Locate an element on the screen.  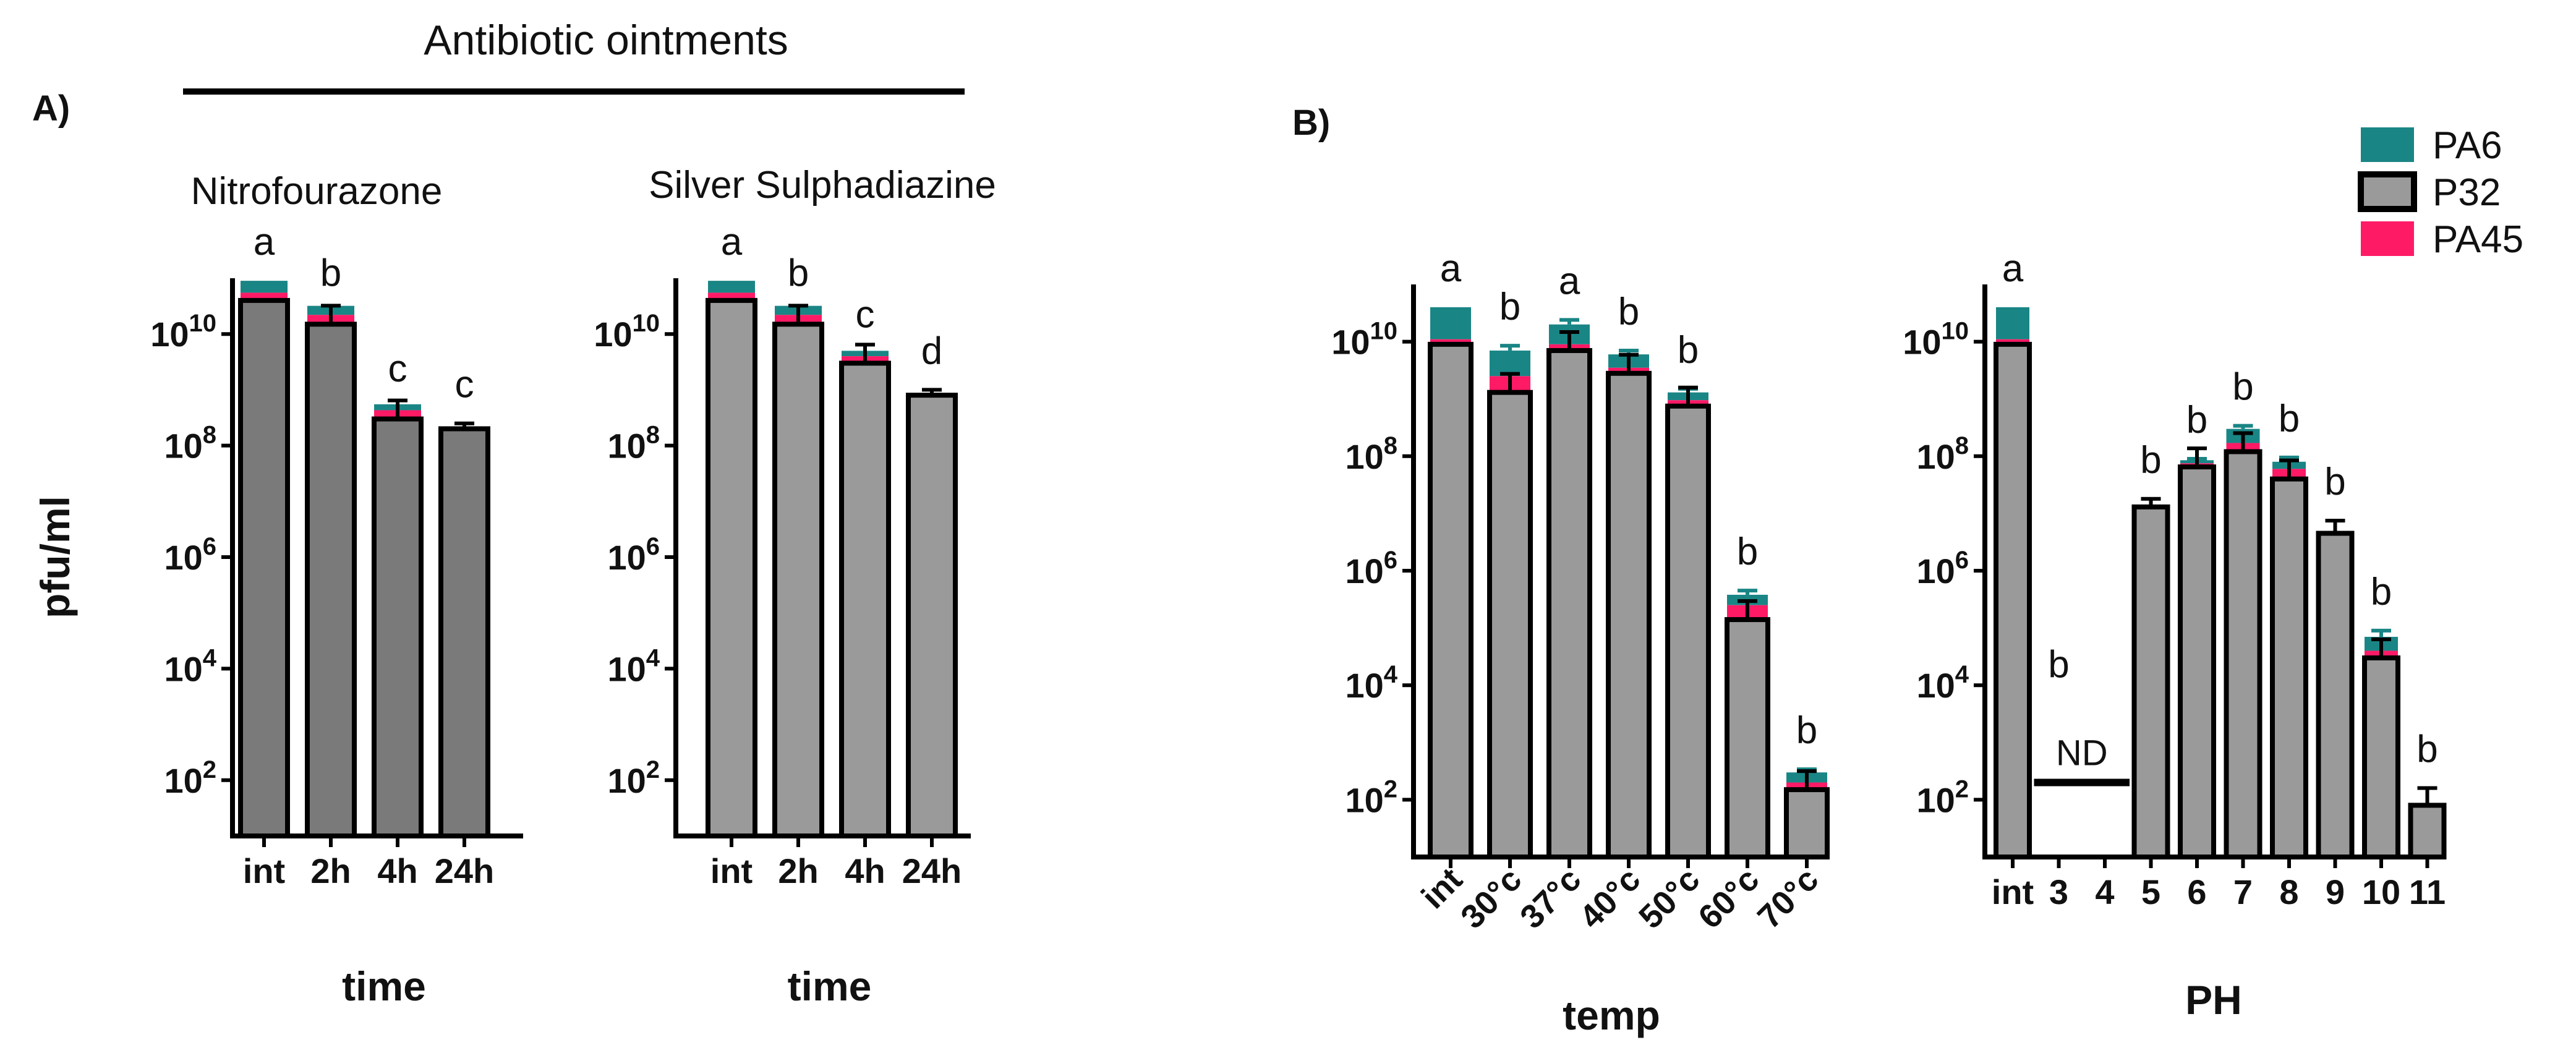
x-tick-label: 30°c is located at coordinates (1491, 899).